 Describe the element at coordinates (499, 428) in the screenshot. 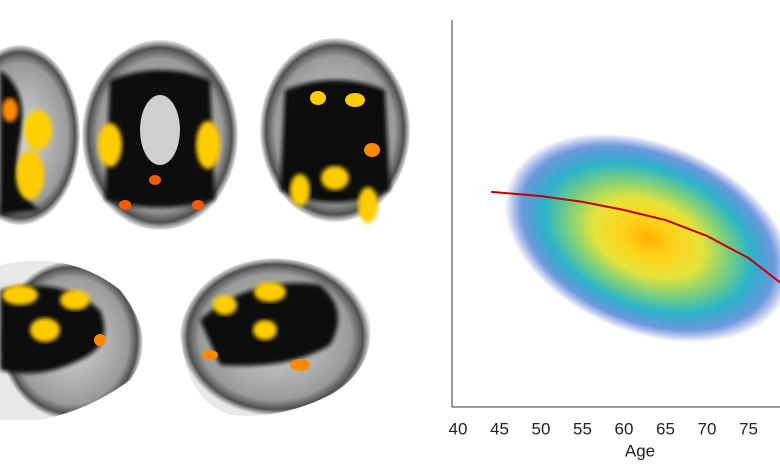

I see `x-tick-label: 45` at that location.